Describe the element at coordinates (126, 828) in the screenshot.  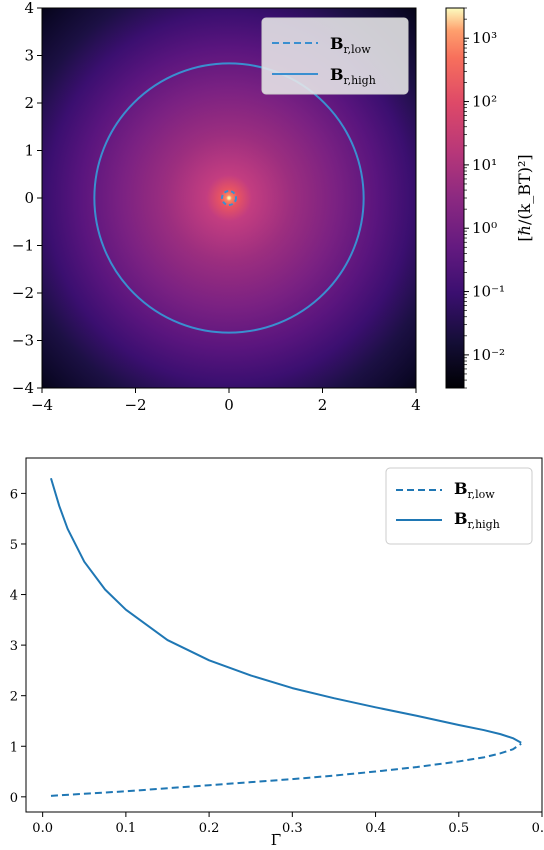
I see `x-tick-label: 0.1` at that location.